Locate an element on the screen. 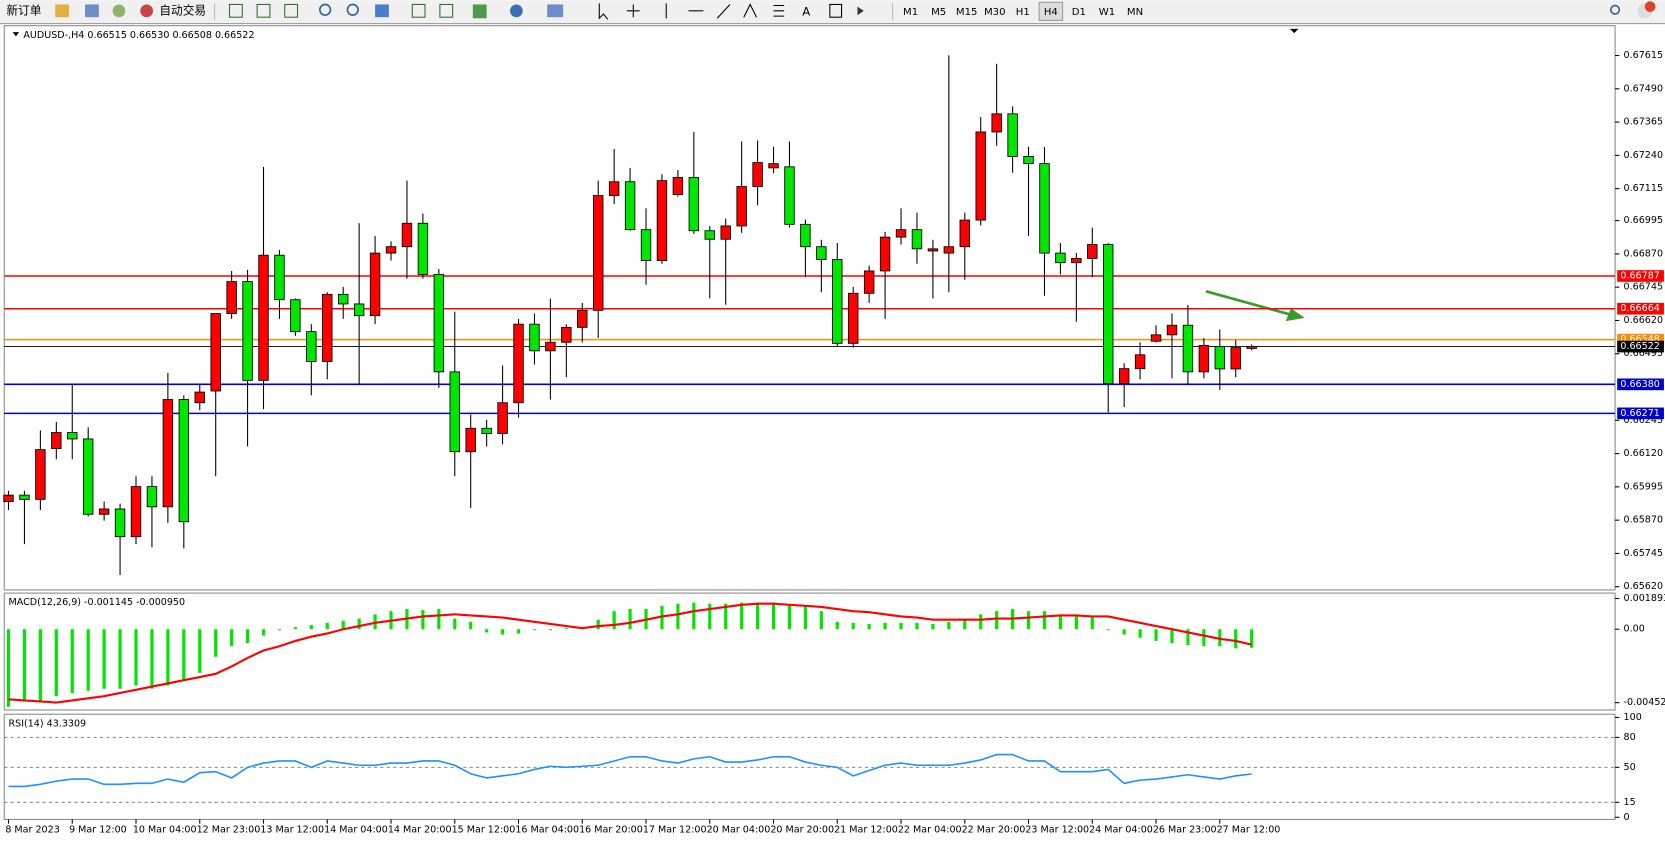 This screenshot has height=843, width=1665. toolbar: A is located at coordinates (832, 12).